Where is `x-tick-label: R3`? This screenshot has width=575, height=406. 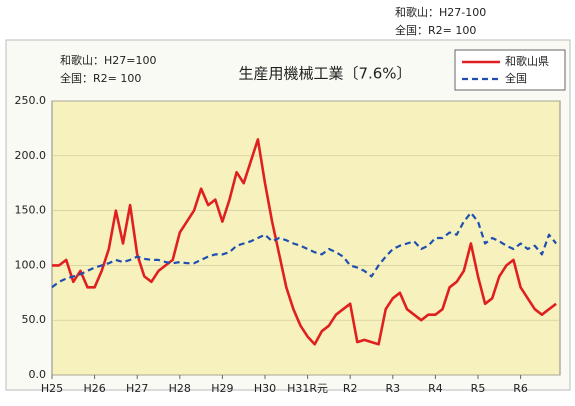 x-tick-label: R3 is located at coordinates (392, 388).